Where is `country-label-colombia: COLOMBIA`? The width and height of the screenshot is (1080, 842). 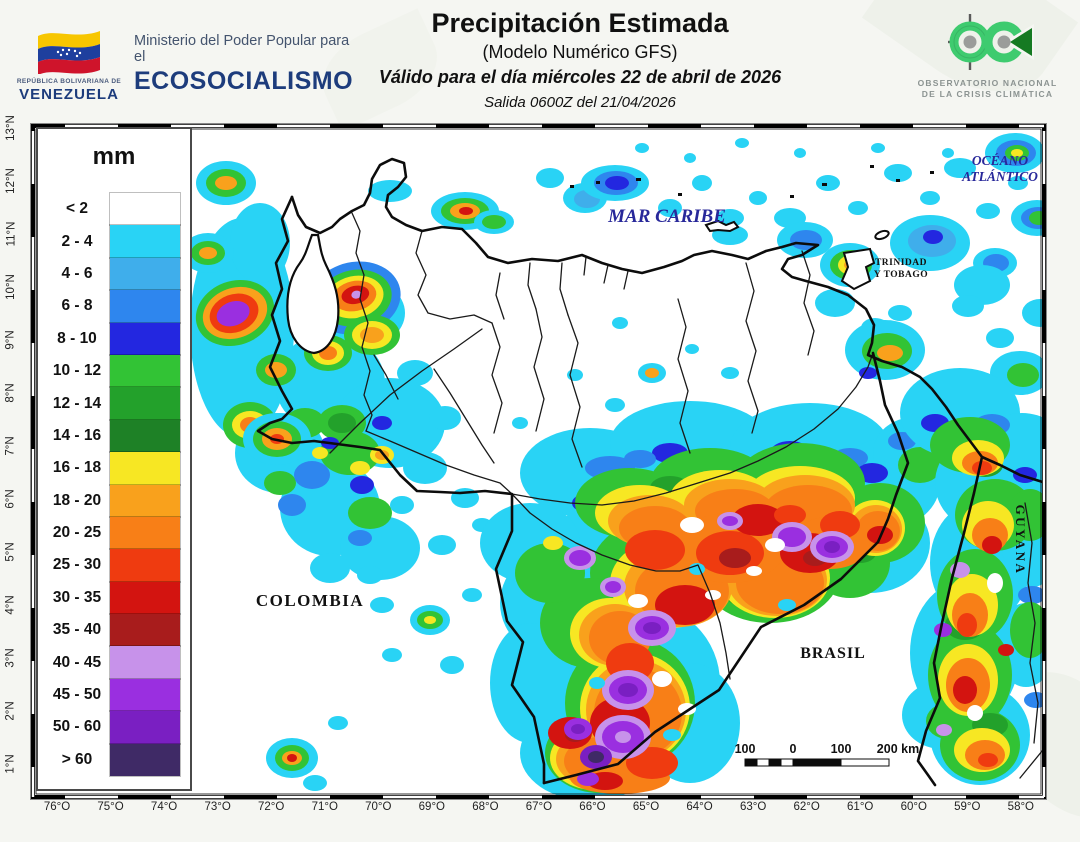
country-label-colombia: COLOMBIA is located at coordinates (310, 600).